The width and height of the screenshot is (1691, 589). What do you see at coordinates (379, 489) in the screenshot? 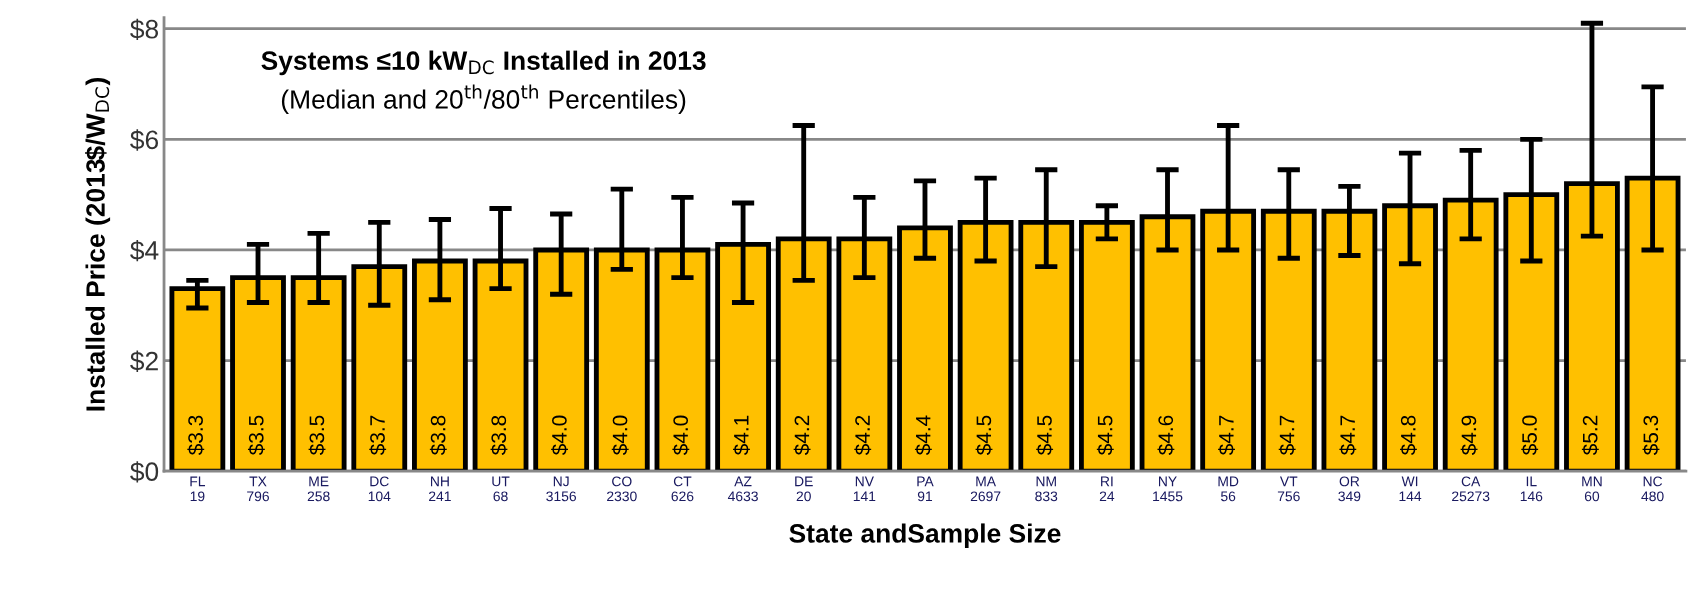
I see `x-tick-label: DC 104` at bounding box center [379, 489].